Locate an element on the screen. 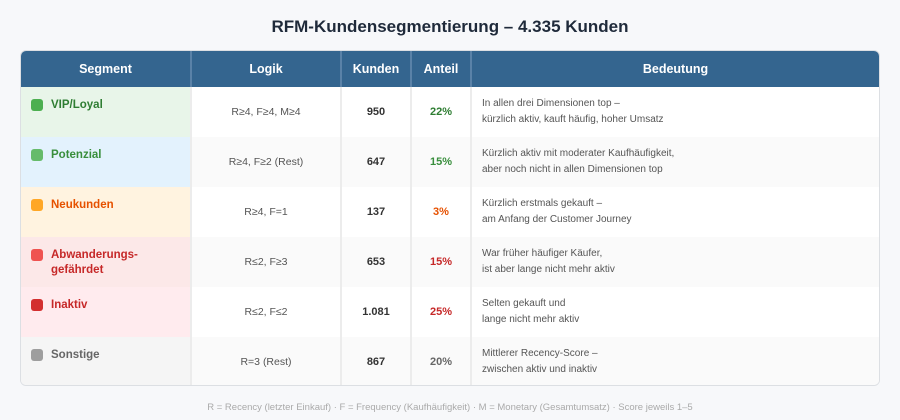 The image size is (900, 420). segment-cell: Neukunden is located at coordinates (106, 212).